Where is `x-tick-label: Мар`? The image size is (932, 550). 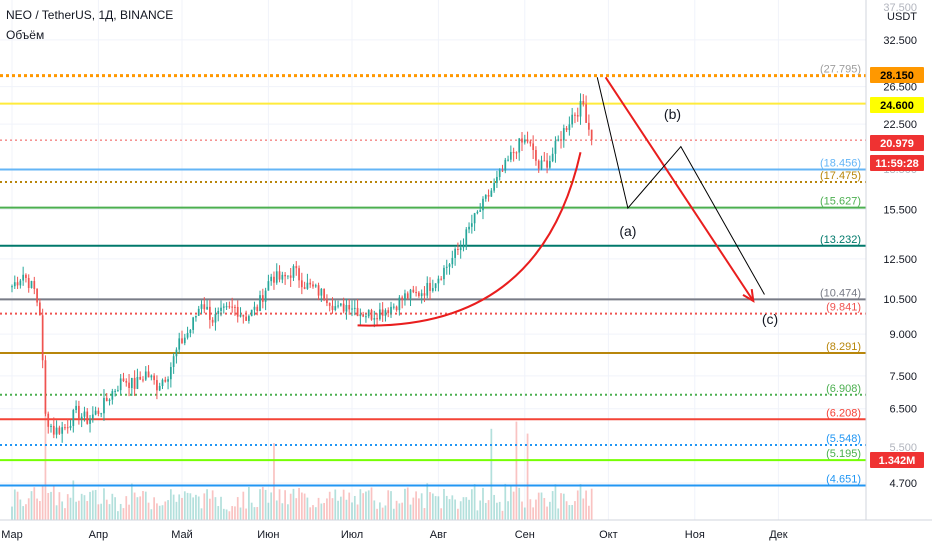 x-tick-label: Мар is located at coordinates (12, 535).